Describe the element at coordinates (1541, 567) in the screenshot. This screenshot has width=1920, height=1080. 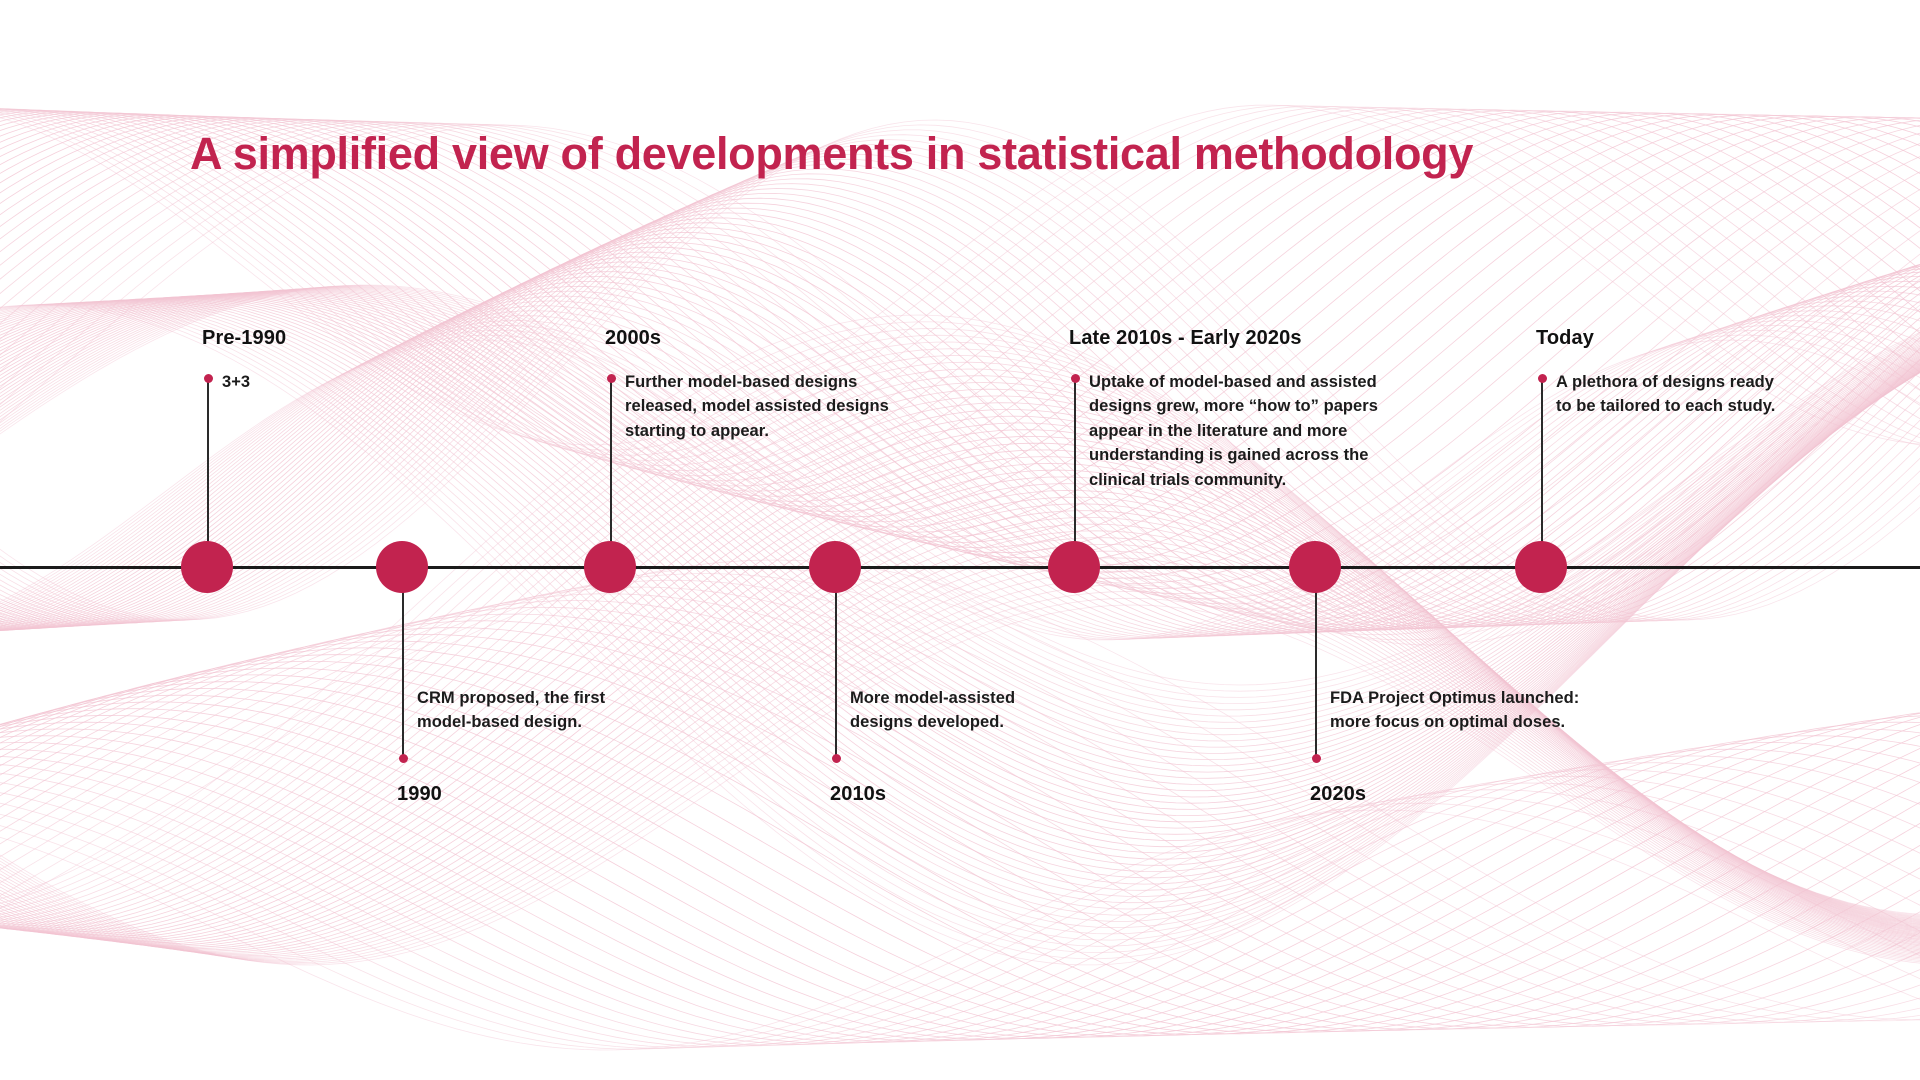
I see `timeline-node-dot-today` at that location.